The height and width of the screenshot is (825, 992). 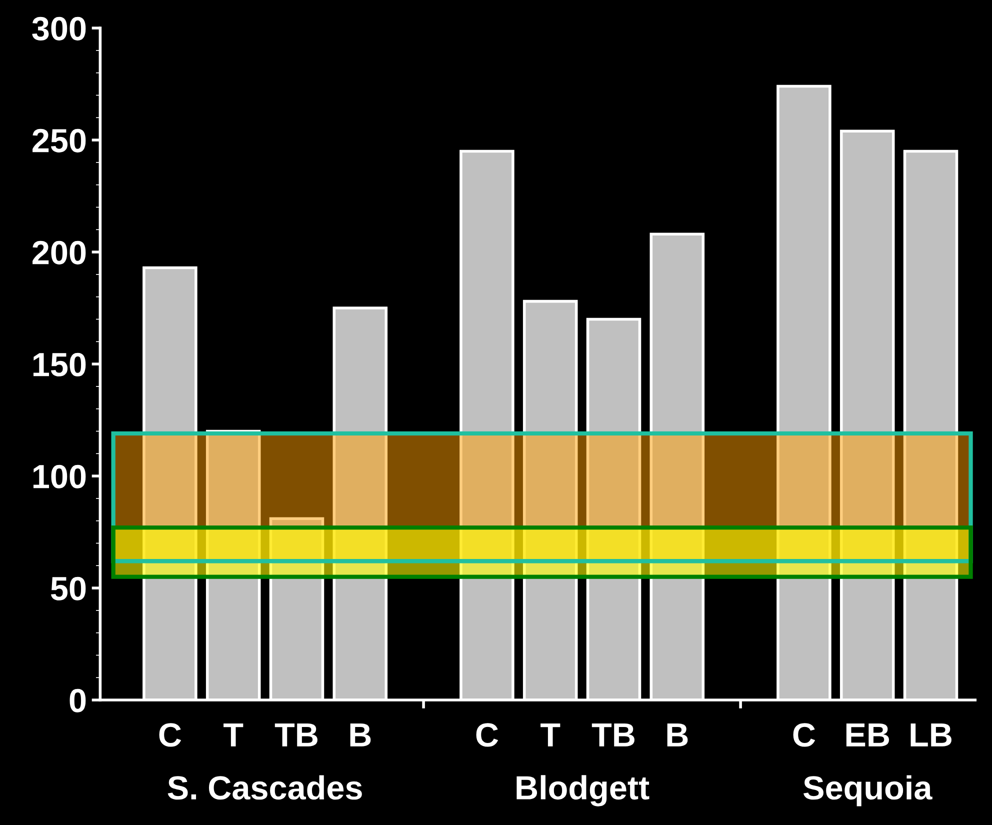 I want to click on y-tick-label: 100, so click(x=59, y=476).